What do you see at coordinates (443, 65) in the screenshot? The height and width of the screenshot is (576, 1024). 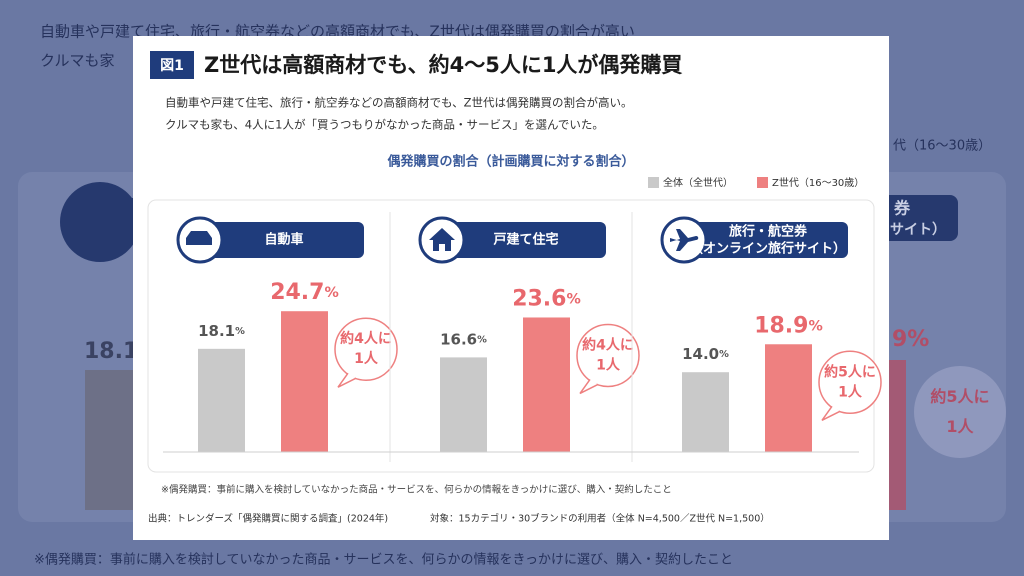 I see `figure-title: Z世代は高額商材でも、約4〜5人に1人が偶発購買` at bounding box center [443, 65].